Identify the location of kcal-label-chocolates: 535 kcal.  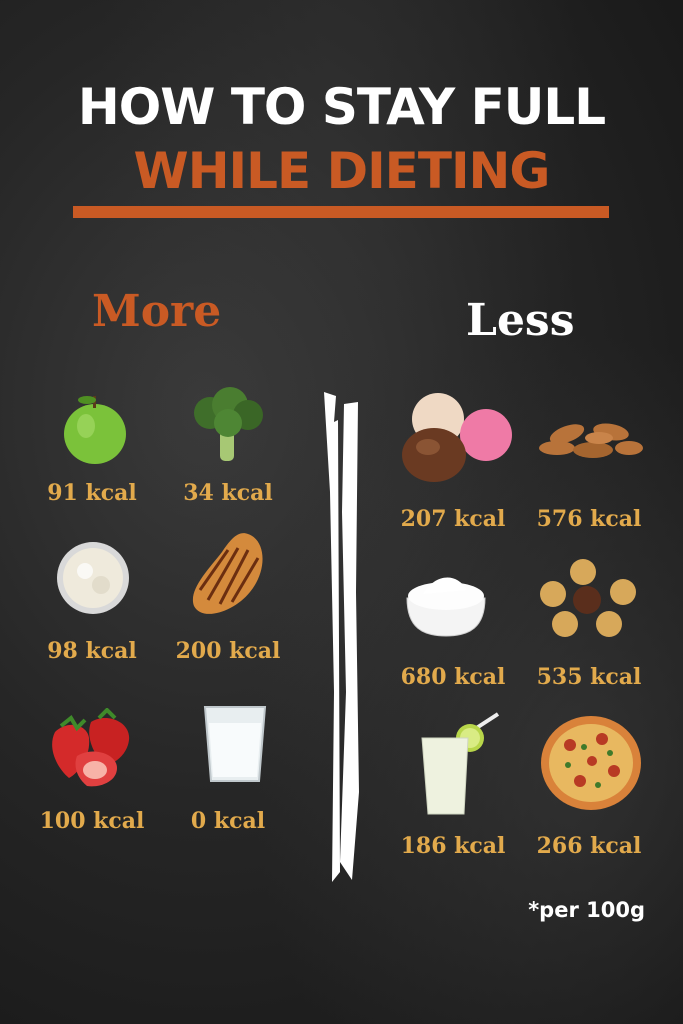
(589, 677).